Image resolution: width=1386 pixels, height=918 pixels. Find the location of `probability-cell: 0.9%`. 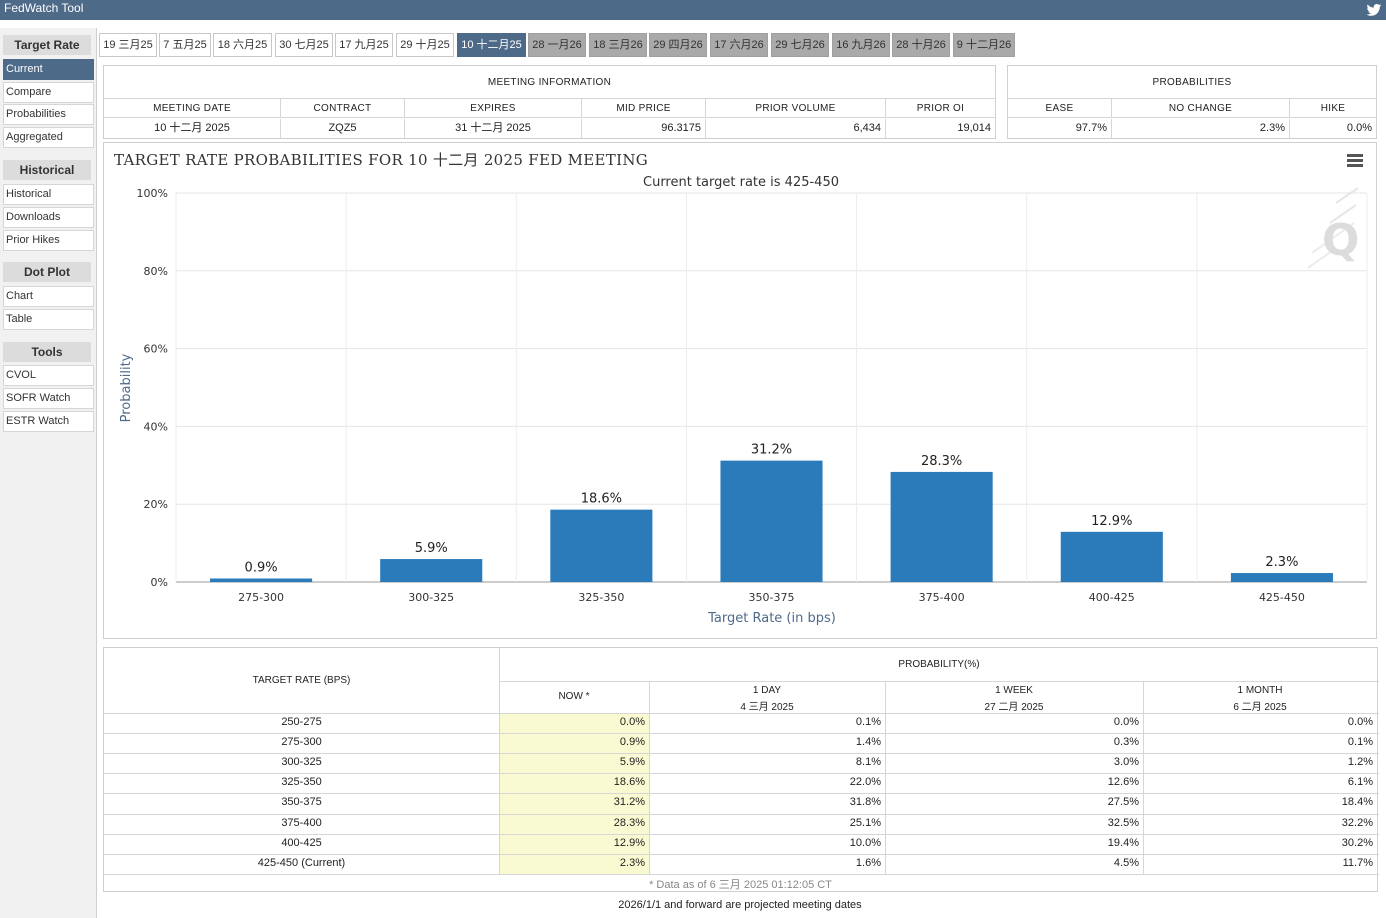

probability-cell: 0.9% is located at coordinates (632, 742).